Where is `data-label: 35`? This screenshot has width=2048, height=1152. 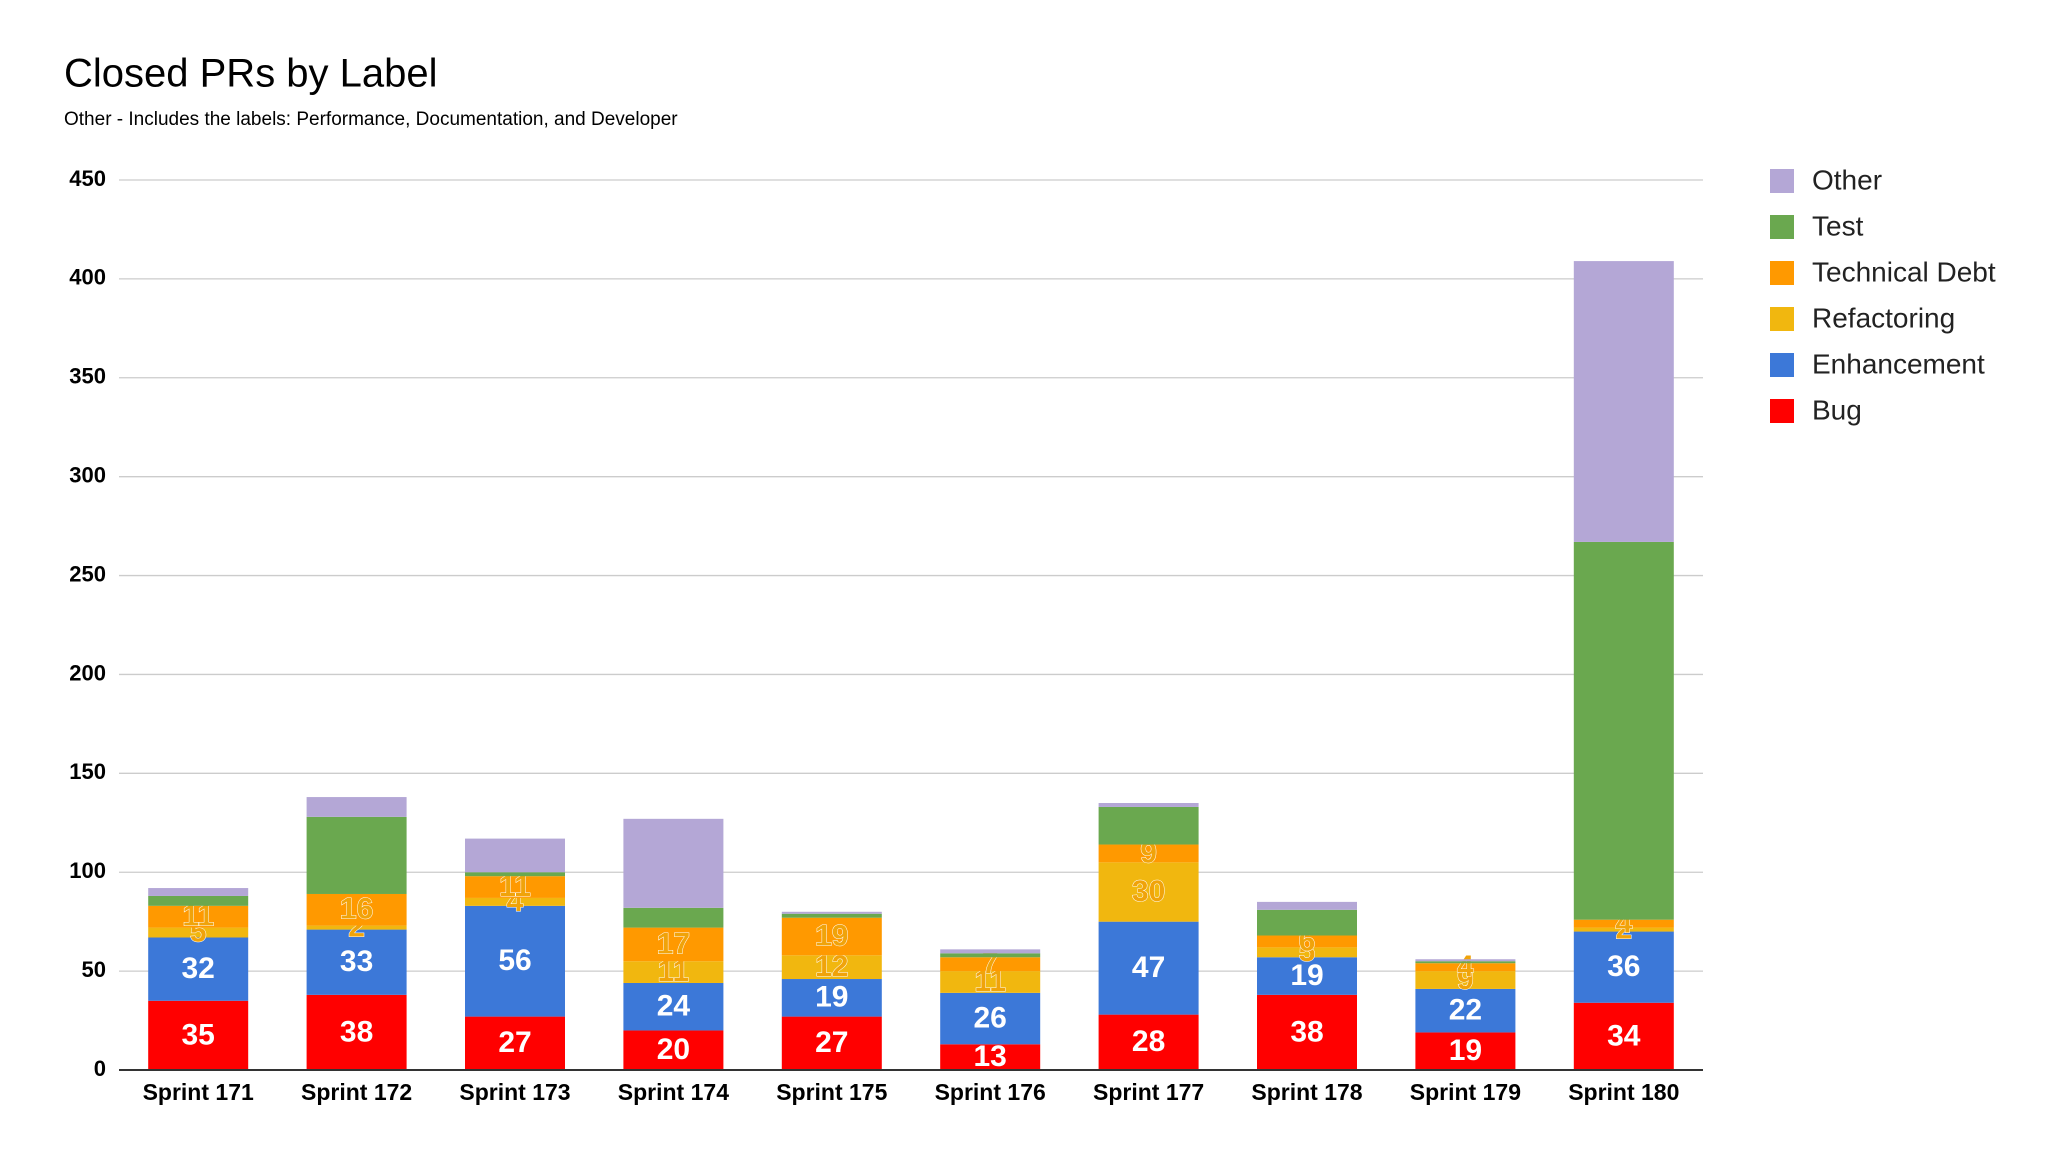
data-label: 35 is located at coordinates (198, 1034).